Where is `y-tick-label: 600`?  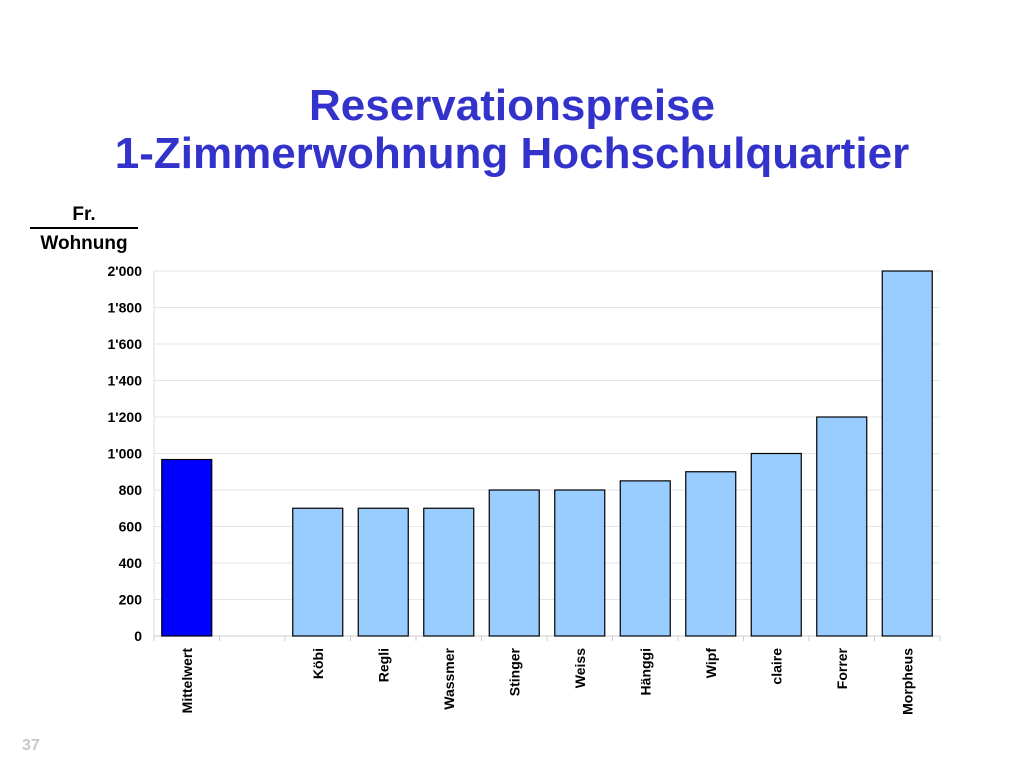
y-tick-label: 600 is located at coordinates (131, 527).